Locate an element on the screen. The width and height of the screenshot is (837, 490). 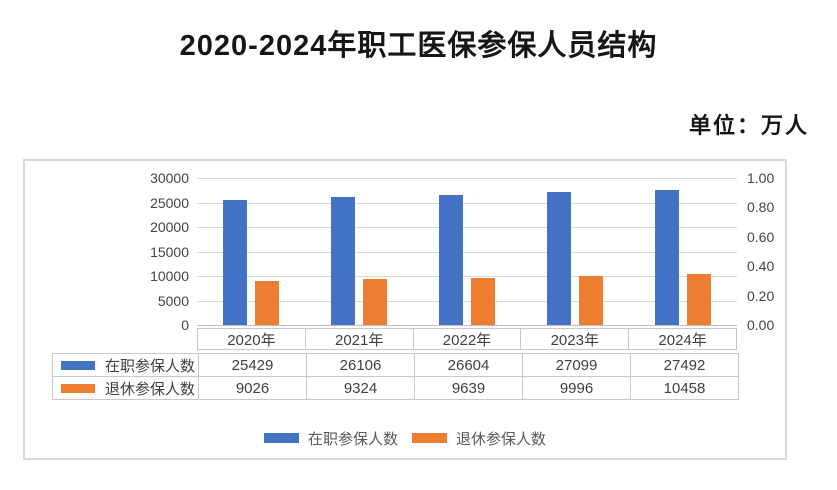
left-axis-tick: 30000 is located at coordinates (169, 178).